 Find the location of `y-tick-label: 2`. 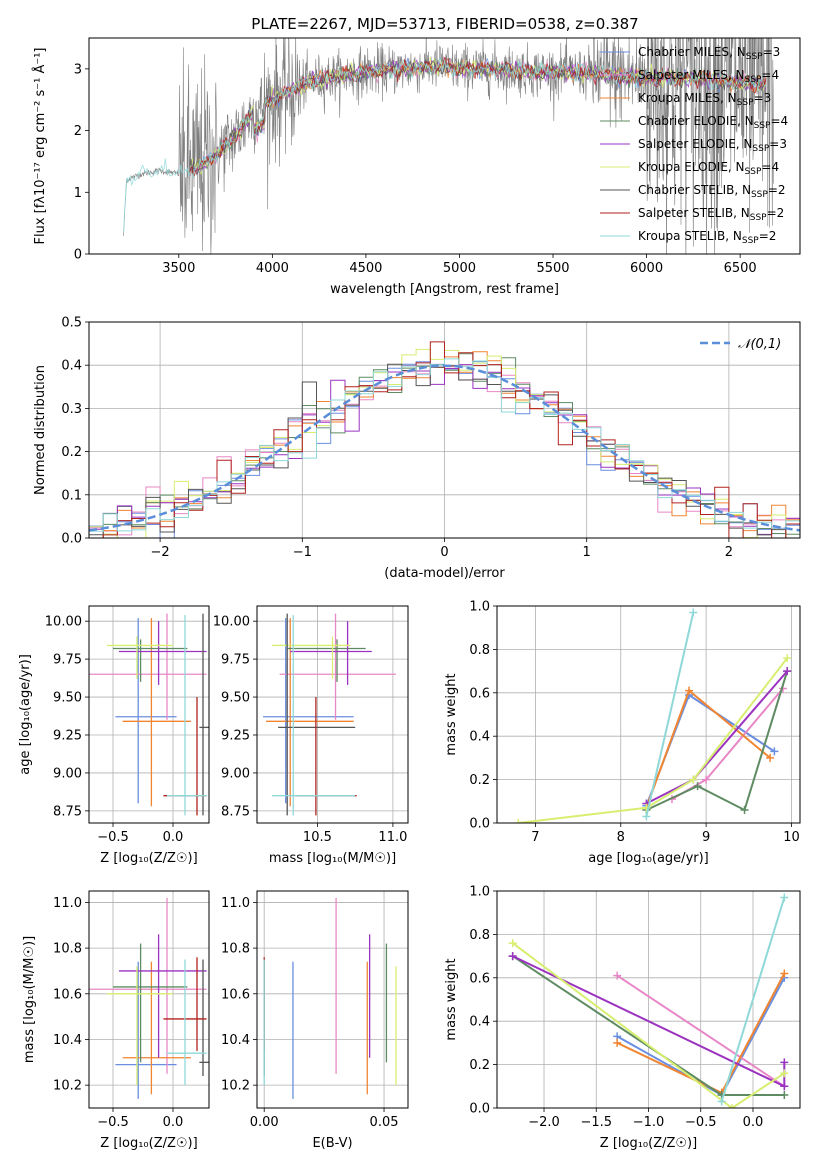

y-tick-label: 2 is located at coordinates (78, 131).